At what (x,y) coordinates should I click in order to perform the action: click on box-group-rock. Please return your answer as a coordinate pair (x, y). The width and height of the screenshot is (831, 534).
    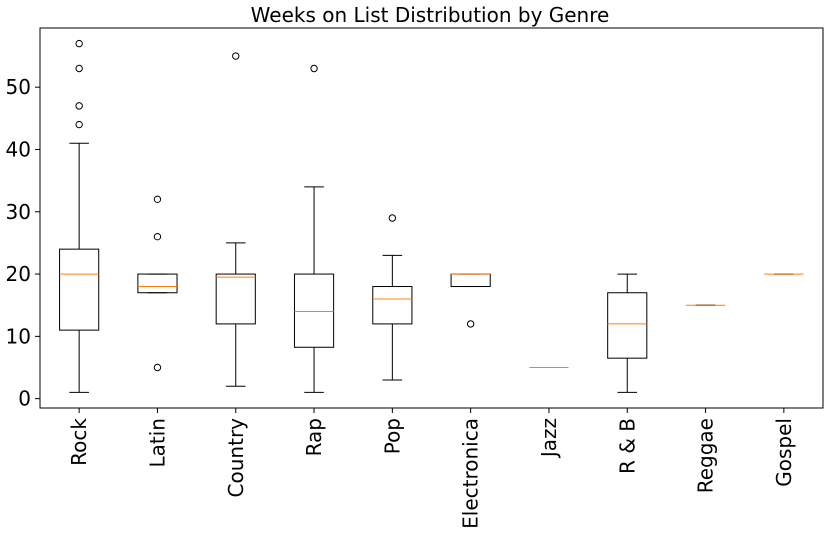
    Looking at the image, I should click on (79, 216).